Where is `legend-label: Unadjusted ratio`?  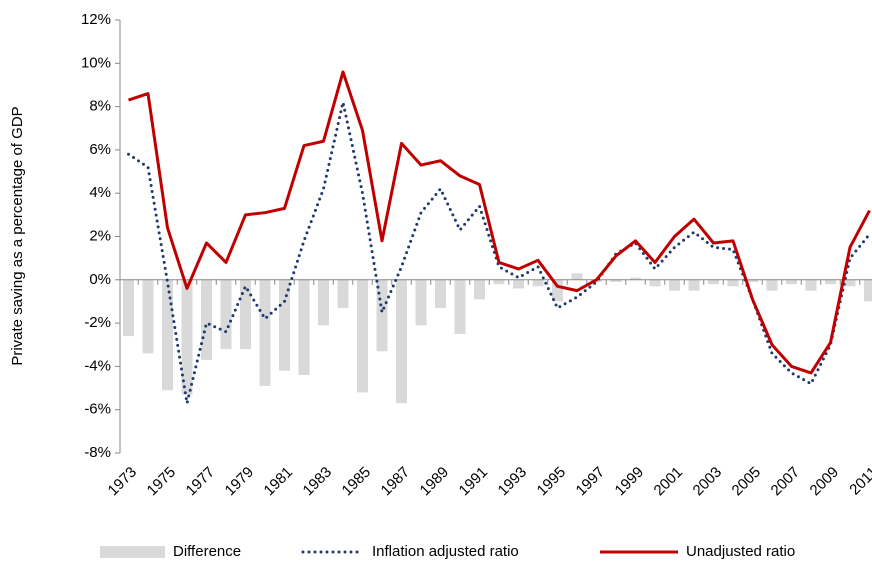 legend-label: Unadjusted ratio is located at coordinates (740, 551).